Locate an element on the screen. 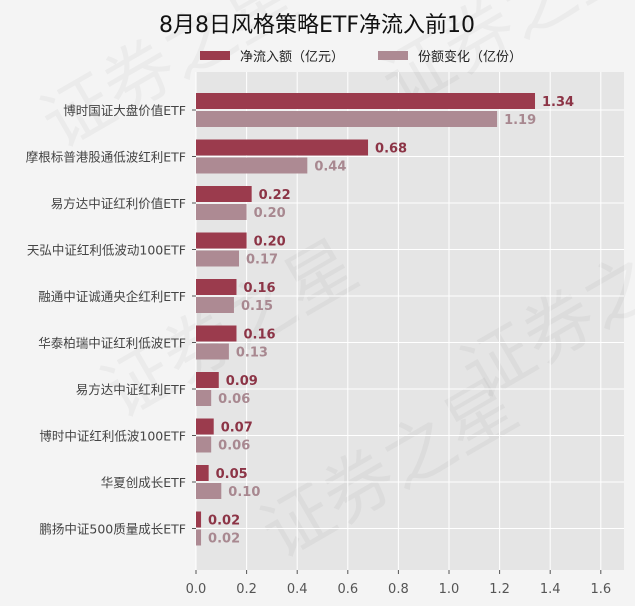  data-label: 1.34 is located at coordinates (558, 102).